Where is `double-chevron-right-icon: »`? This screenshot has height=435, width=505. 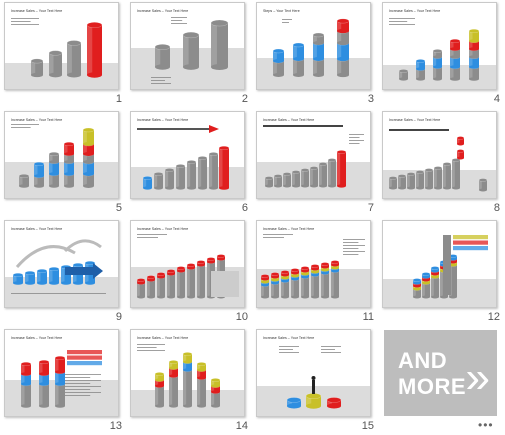
double-chevron-right-icon: » is located at coordinates (477, 377).